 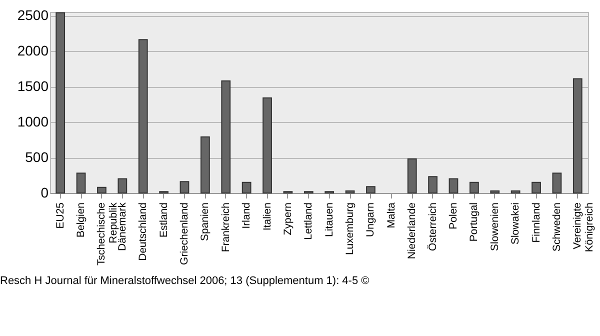 What do you see at coordinates (516, 223) in the screenshot?
I see `x-tick-label: Slowakei` at bounding box center [516, 223].